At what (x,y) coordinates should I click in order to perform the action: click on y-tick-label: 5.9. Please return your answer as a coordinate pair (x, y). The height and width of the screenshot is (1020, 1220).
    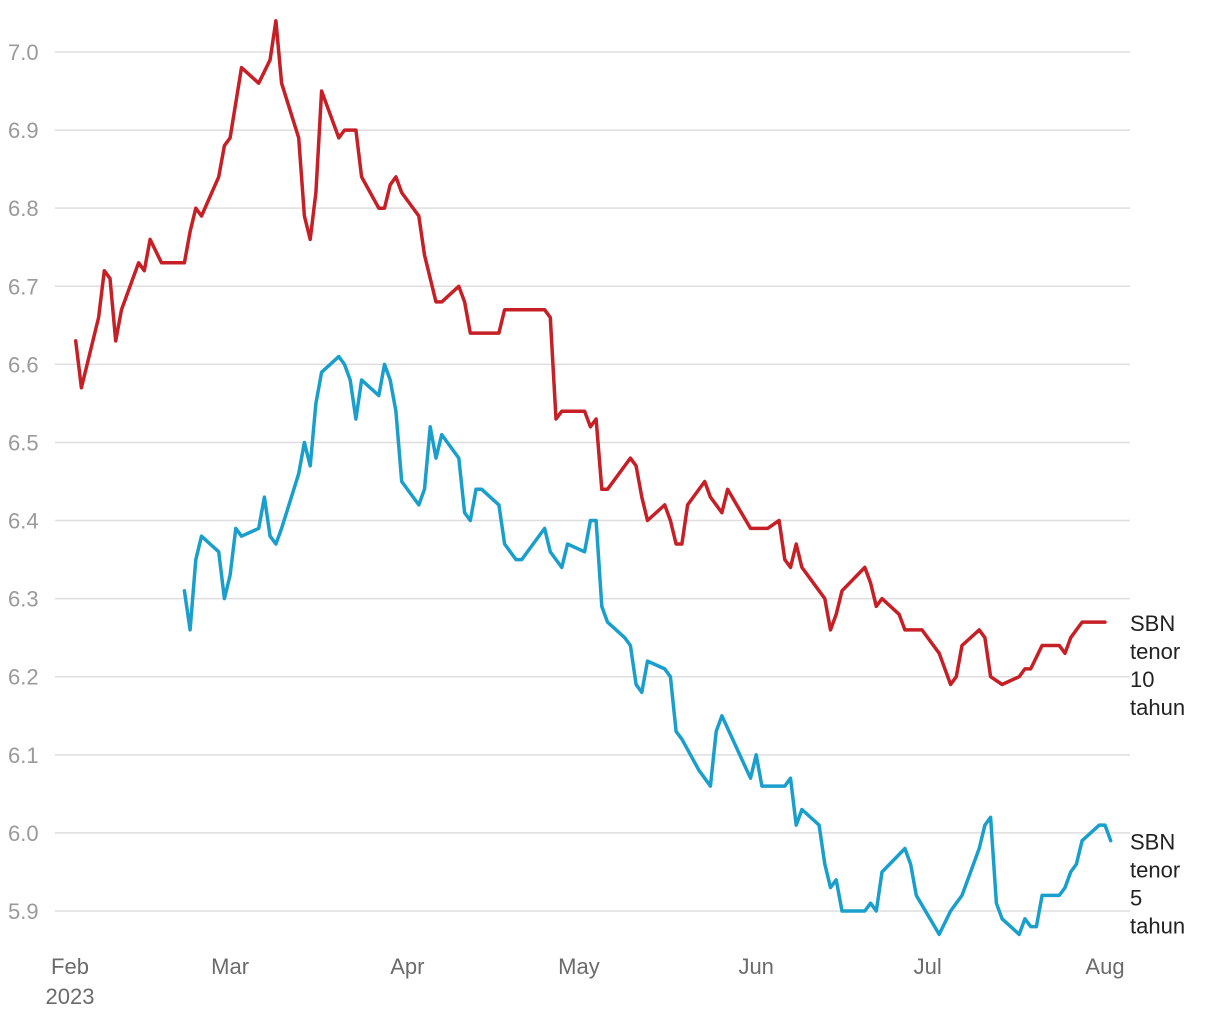
    Looking at the image, I should click on (23, 911).